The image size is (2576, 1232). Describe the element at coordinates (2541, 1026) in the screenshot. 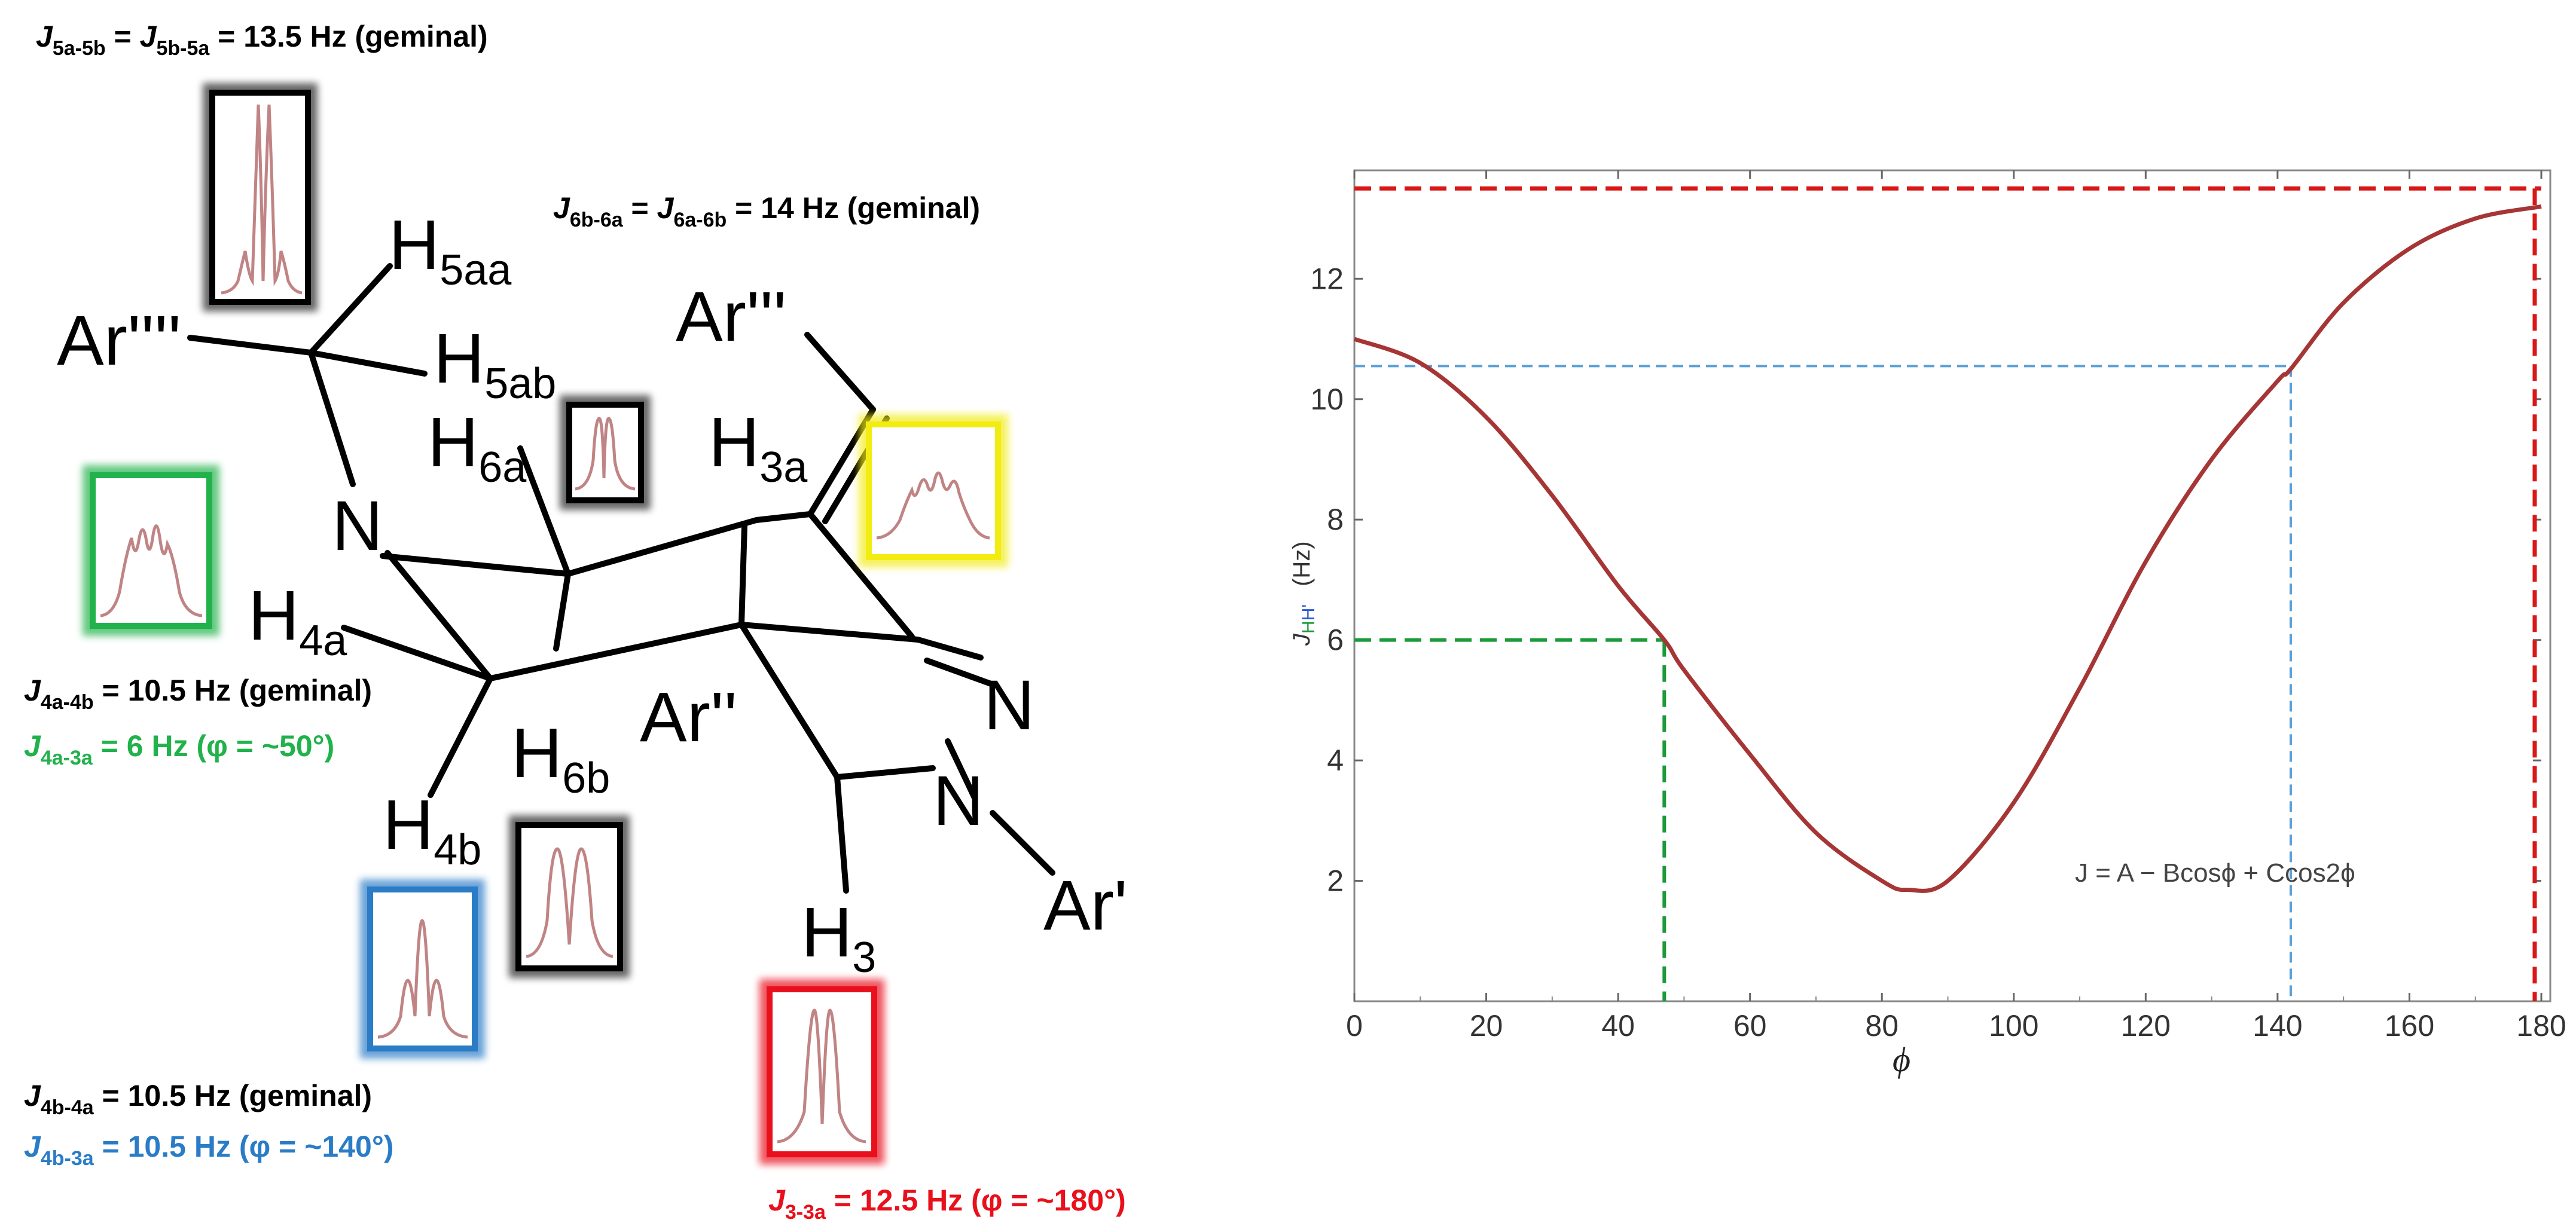

I see `x-tick-label: 180` at that location.